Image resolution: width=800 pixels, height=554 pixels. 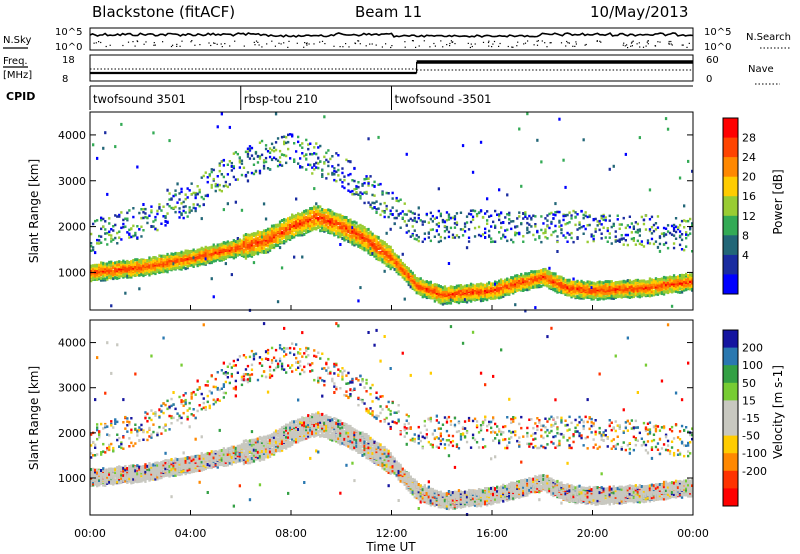 What do you see at coordinates (712, 60) in the screenshot?
I see `freq-right-tick-high: 60` at bounding box center [712, 60].